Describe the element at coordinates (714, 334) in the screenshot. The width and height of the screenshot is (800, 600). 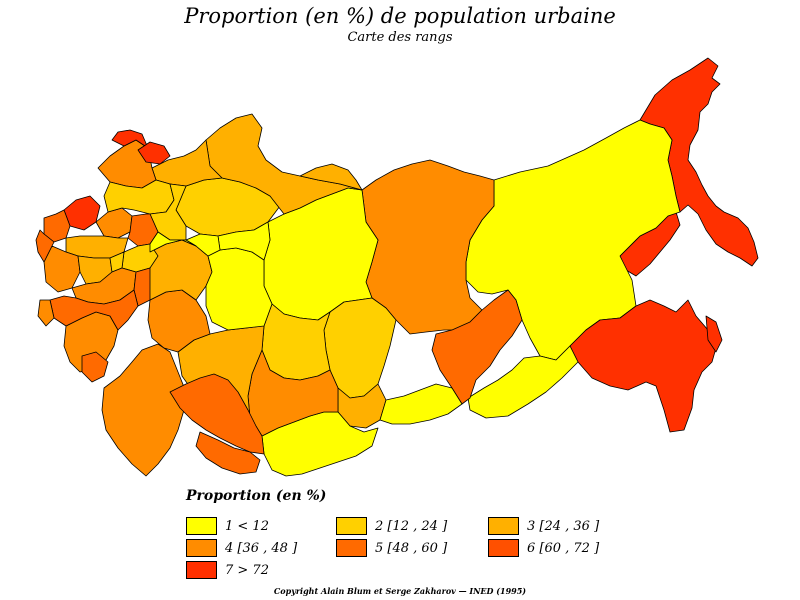
I see `region-sakhalin` at that location.